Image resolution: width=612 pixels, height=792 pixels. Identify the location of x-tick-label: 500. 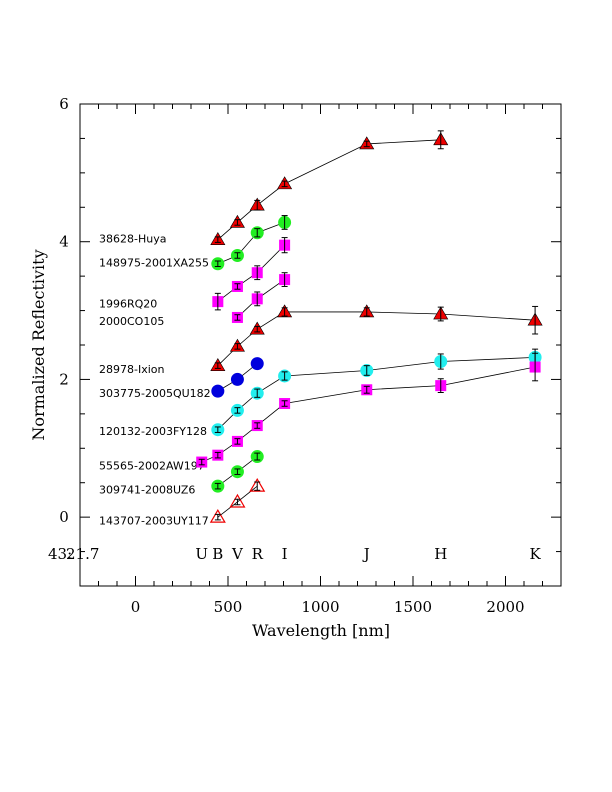
(228, 607).